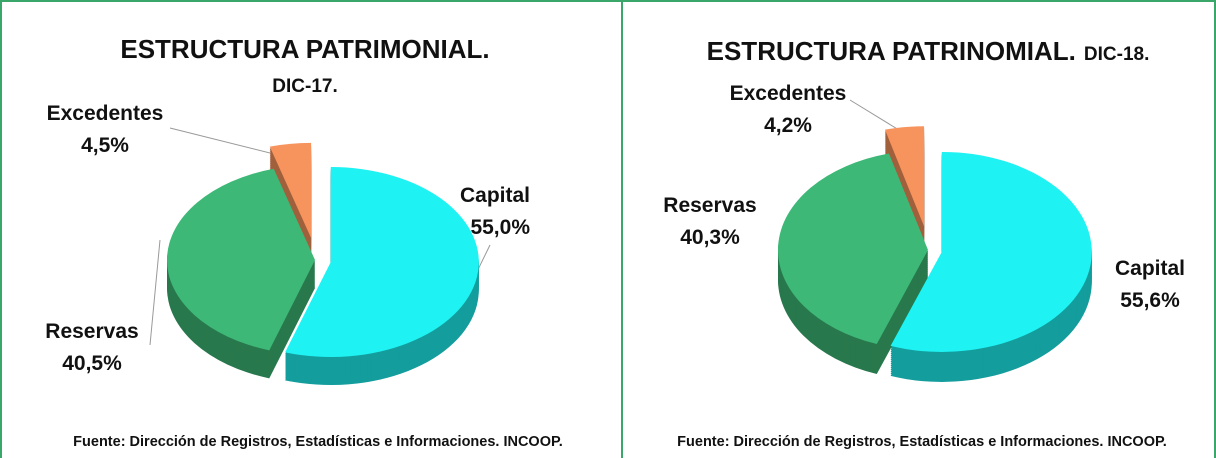 This screenshot has height=458, width=1216. I want to click on chart-subtitle: DIC-17., so click(304, 86).